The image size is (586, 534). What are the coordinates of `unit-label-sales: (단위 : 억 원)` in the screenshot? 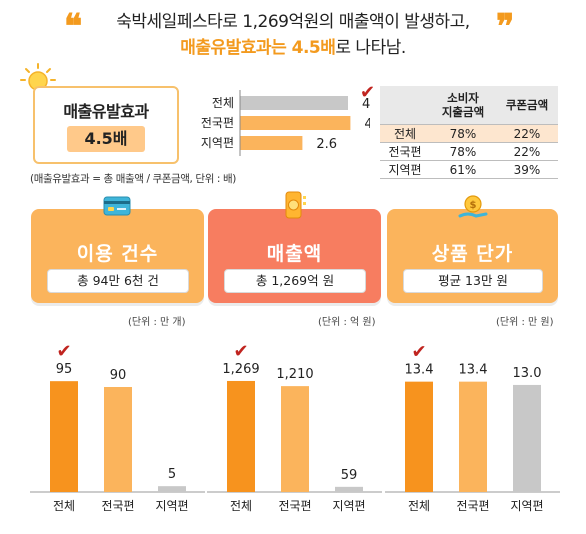 It's located at (347, 322).